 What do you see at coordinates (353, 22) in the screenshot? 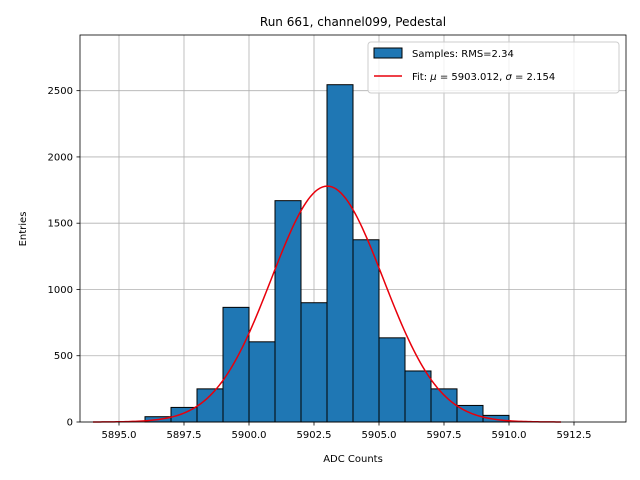
I see `chart-title: Run 661, channel099, Pedestal` at bounding box center [353, 22].